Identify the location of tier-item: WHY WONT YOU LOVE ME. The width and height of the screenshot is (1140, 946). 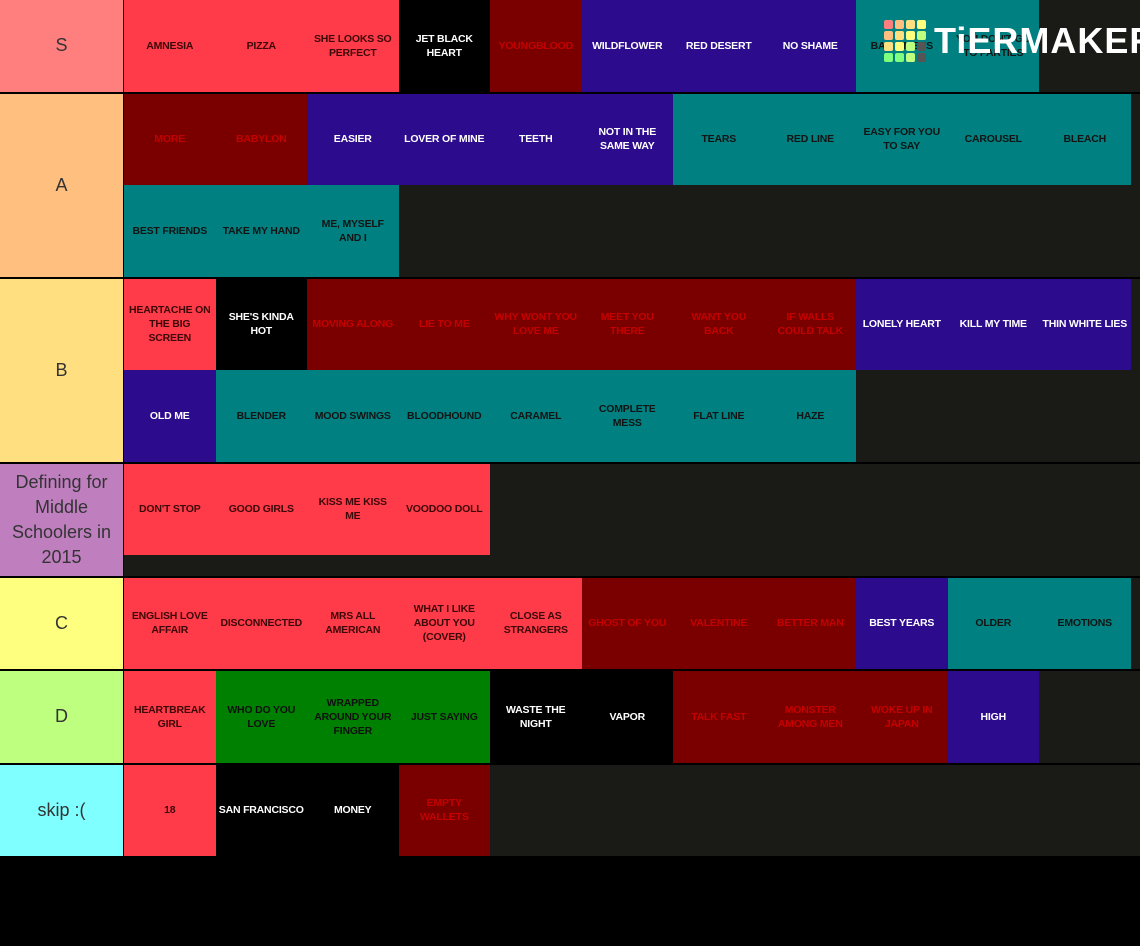
(536, 324).